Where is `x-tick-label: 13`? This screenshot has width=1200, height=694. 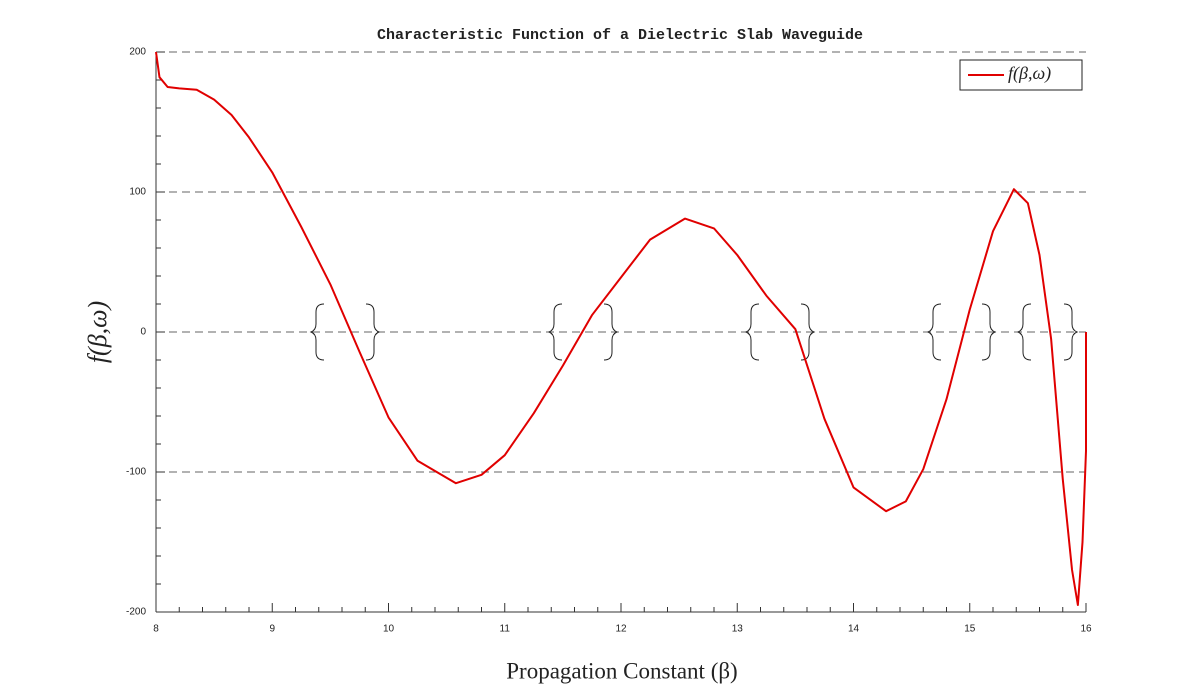 x-tick-label: 13 is located at coordinates (738, 629).